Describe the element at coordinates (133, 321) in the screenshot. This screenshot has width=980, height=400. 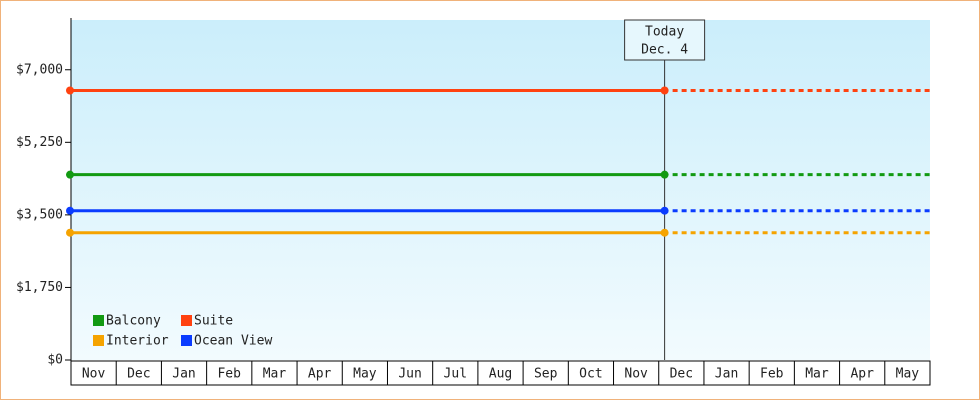
I see `legend-label: Balcony` at that location.